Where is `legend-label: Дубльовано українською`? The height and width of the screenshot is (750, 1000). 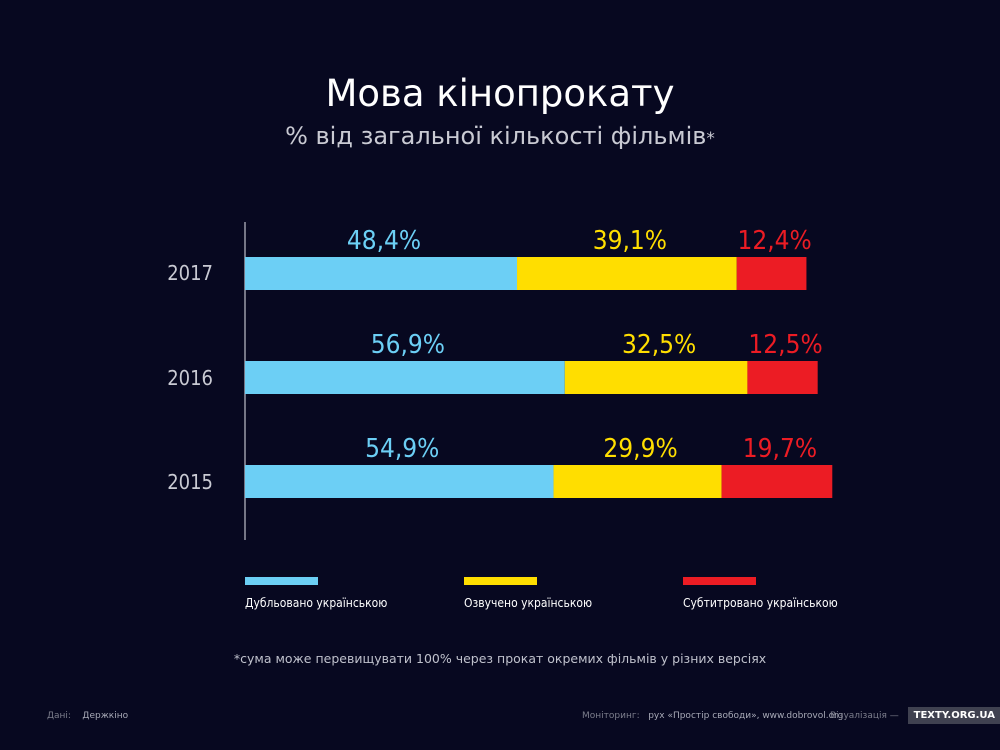
legend-label: Дубльовано українською is located at coordinates (316, 603).